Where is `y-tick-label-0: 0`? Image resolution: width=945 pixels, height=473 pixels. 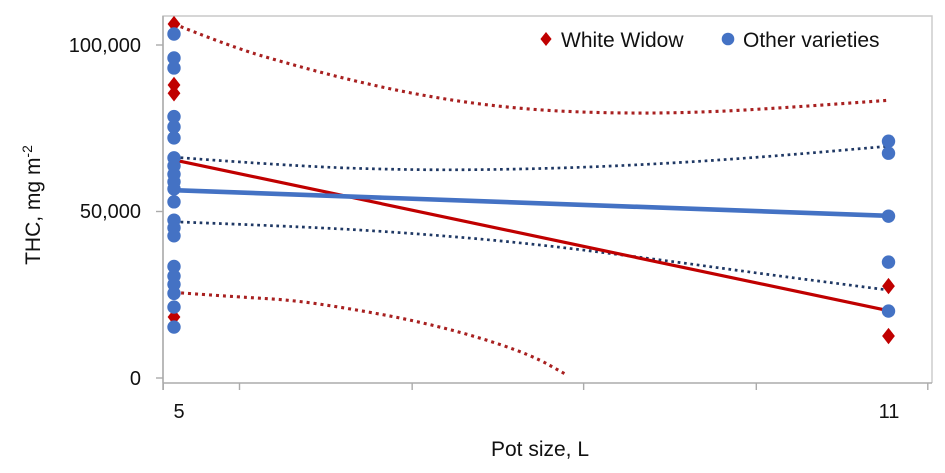 y-tick-label-0: 0 is located at coordinates (135, 379).